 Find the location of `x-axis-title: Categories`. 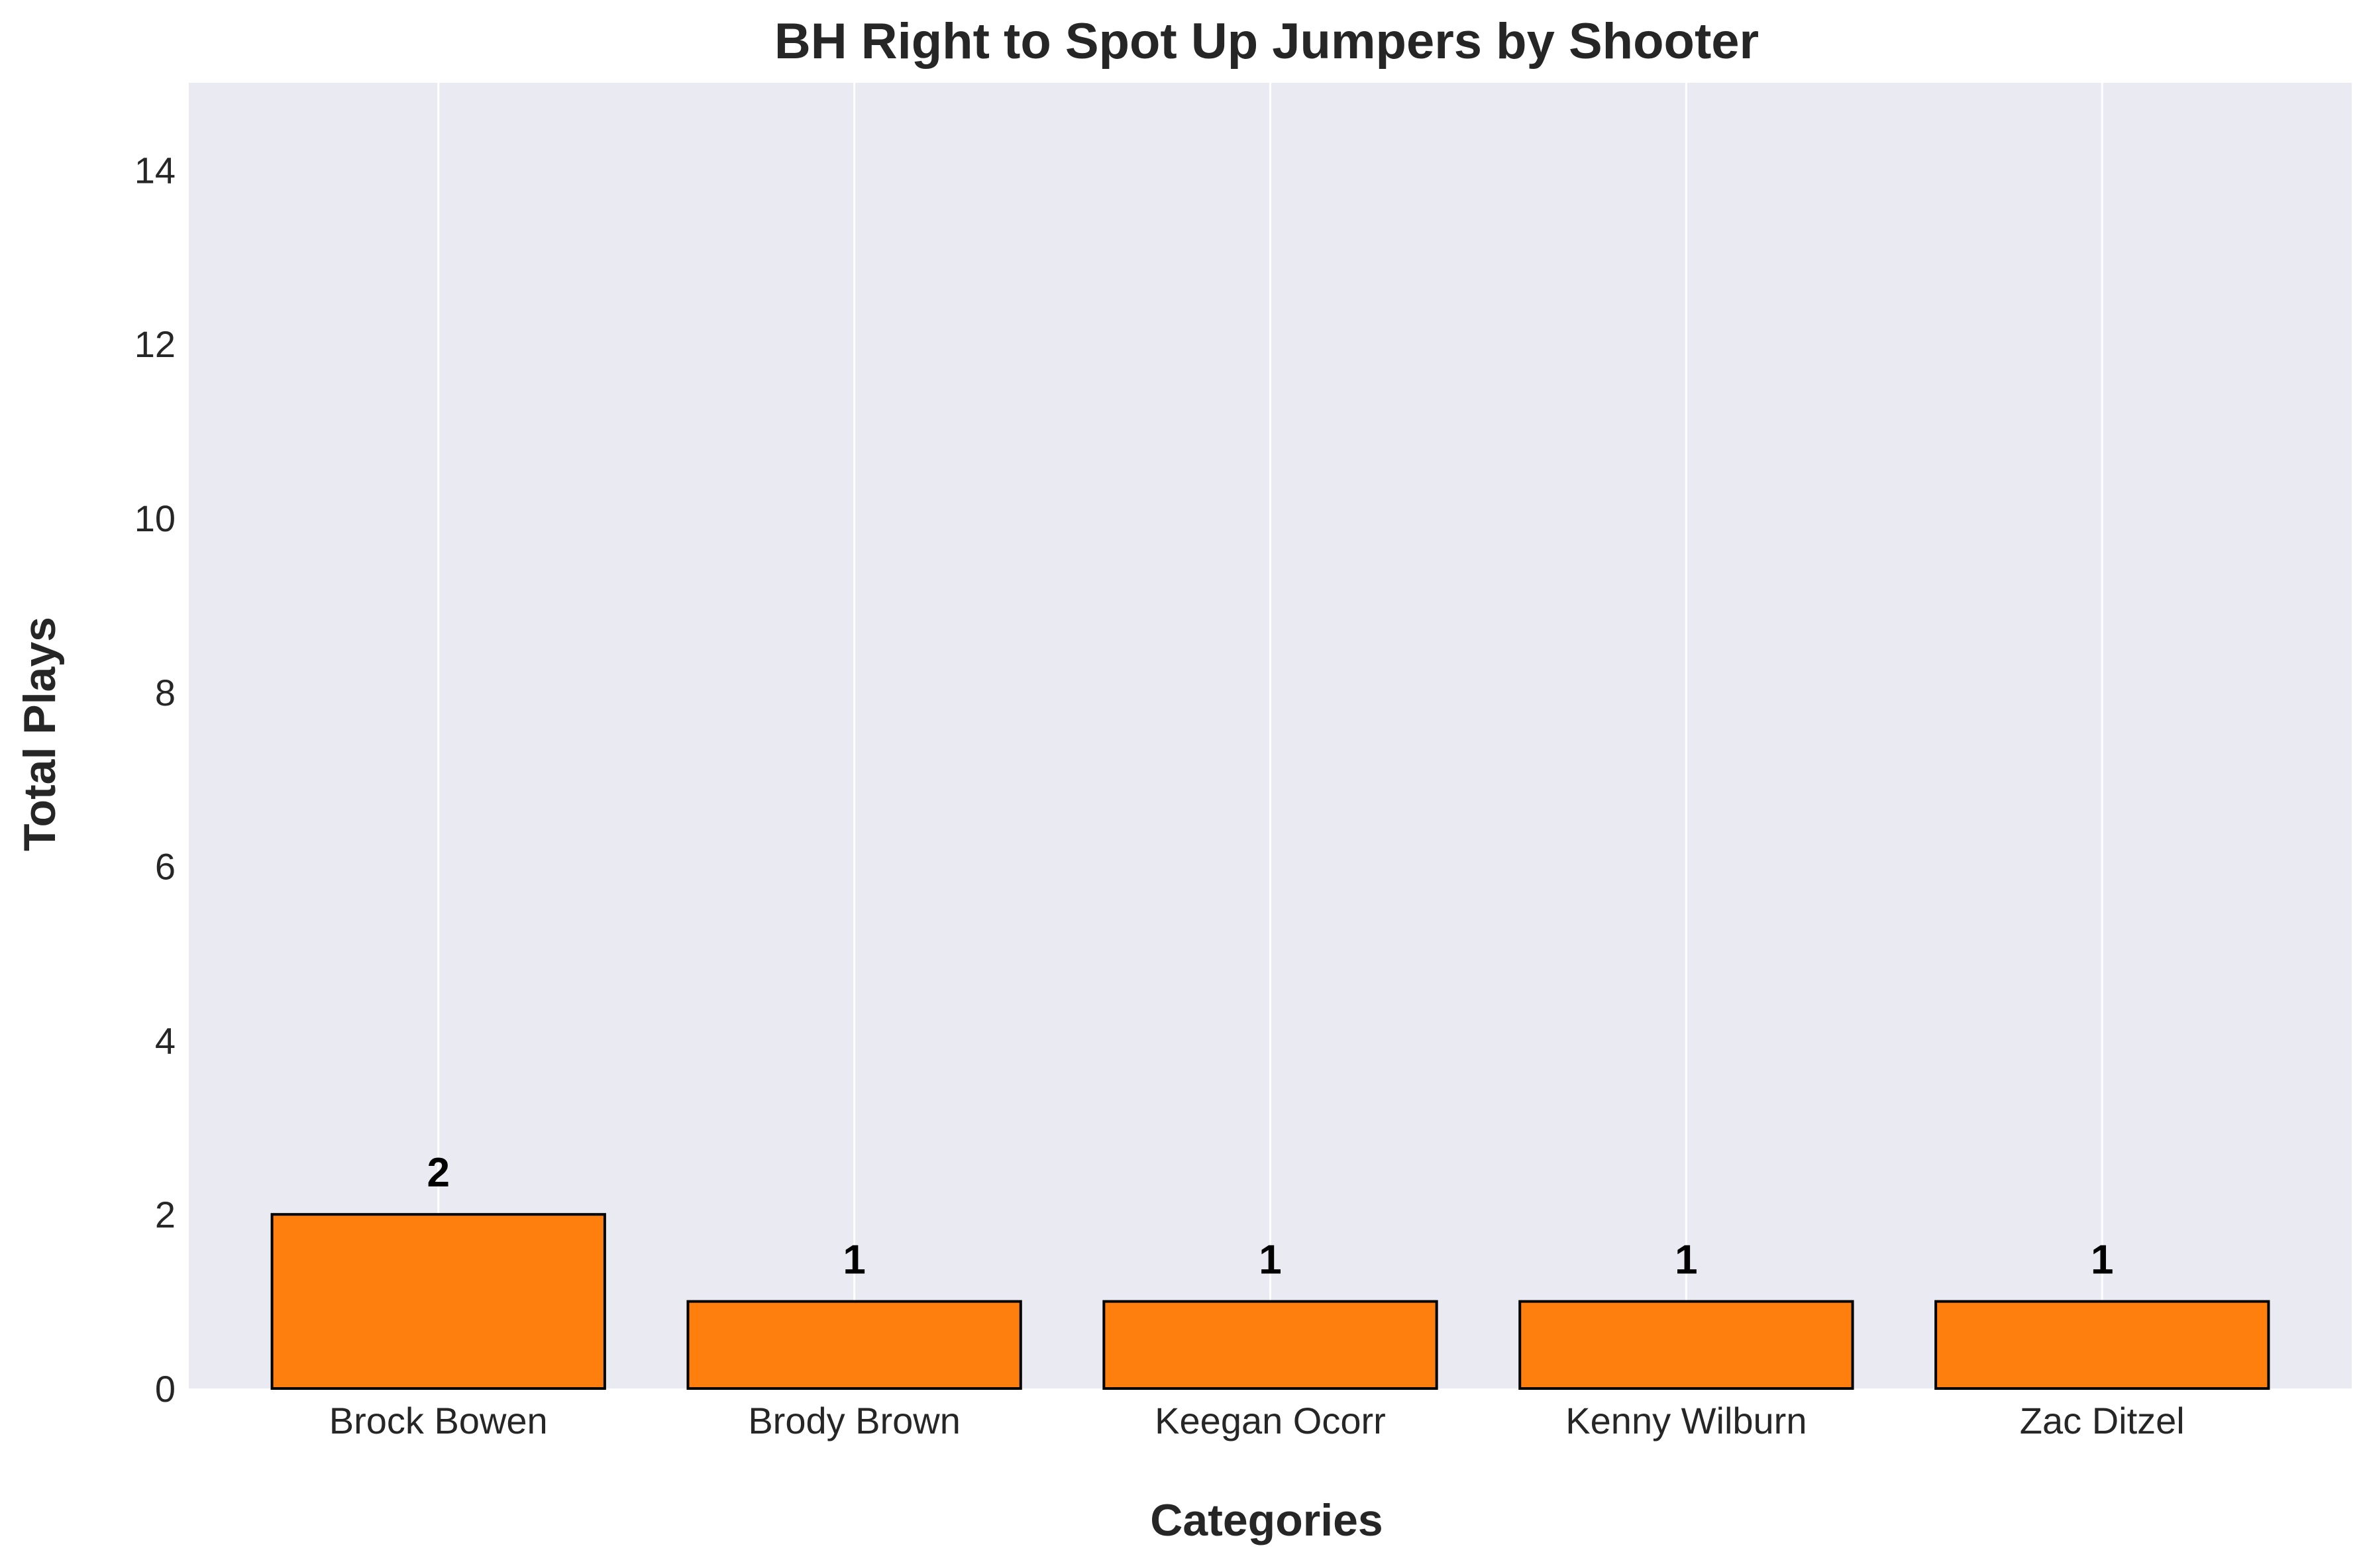

x-axis-title: Categories is located at coordinates (1266, 1520).